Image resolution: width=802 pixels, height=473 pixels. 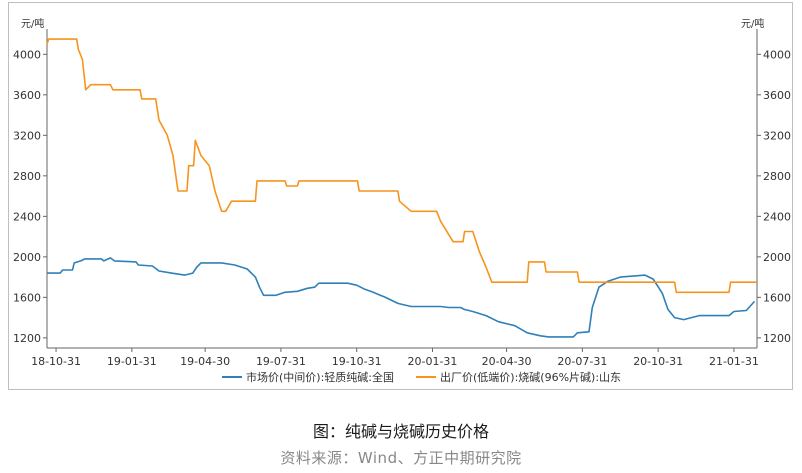 What do you see at coordinates (777, 338) in the screenshot?
I see `right-y-tick-label: 1200` at bounding box center [777, 338].